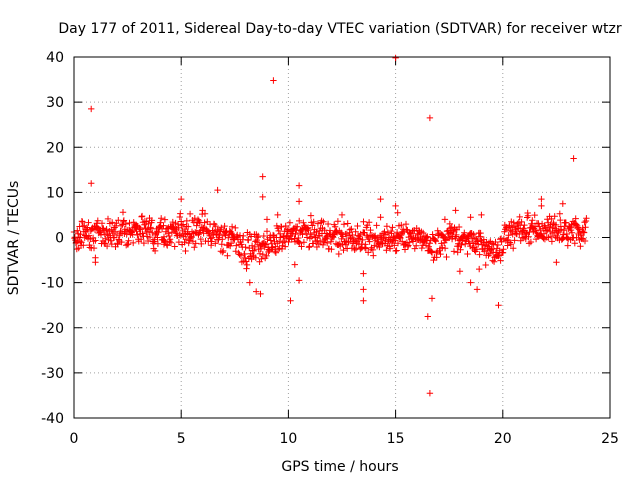  I want to click on y-tick-label: 40, so click(55, 58).